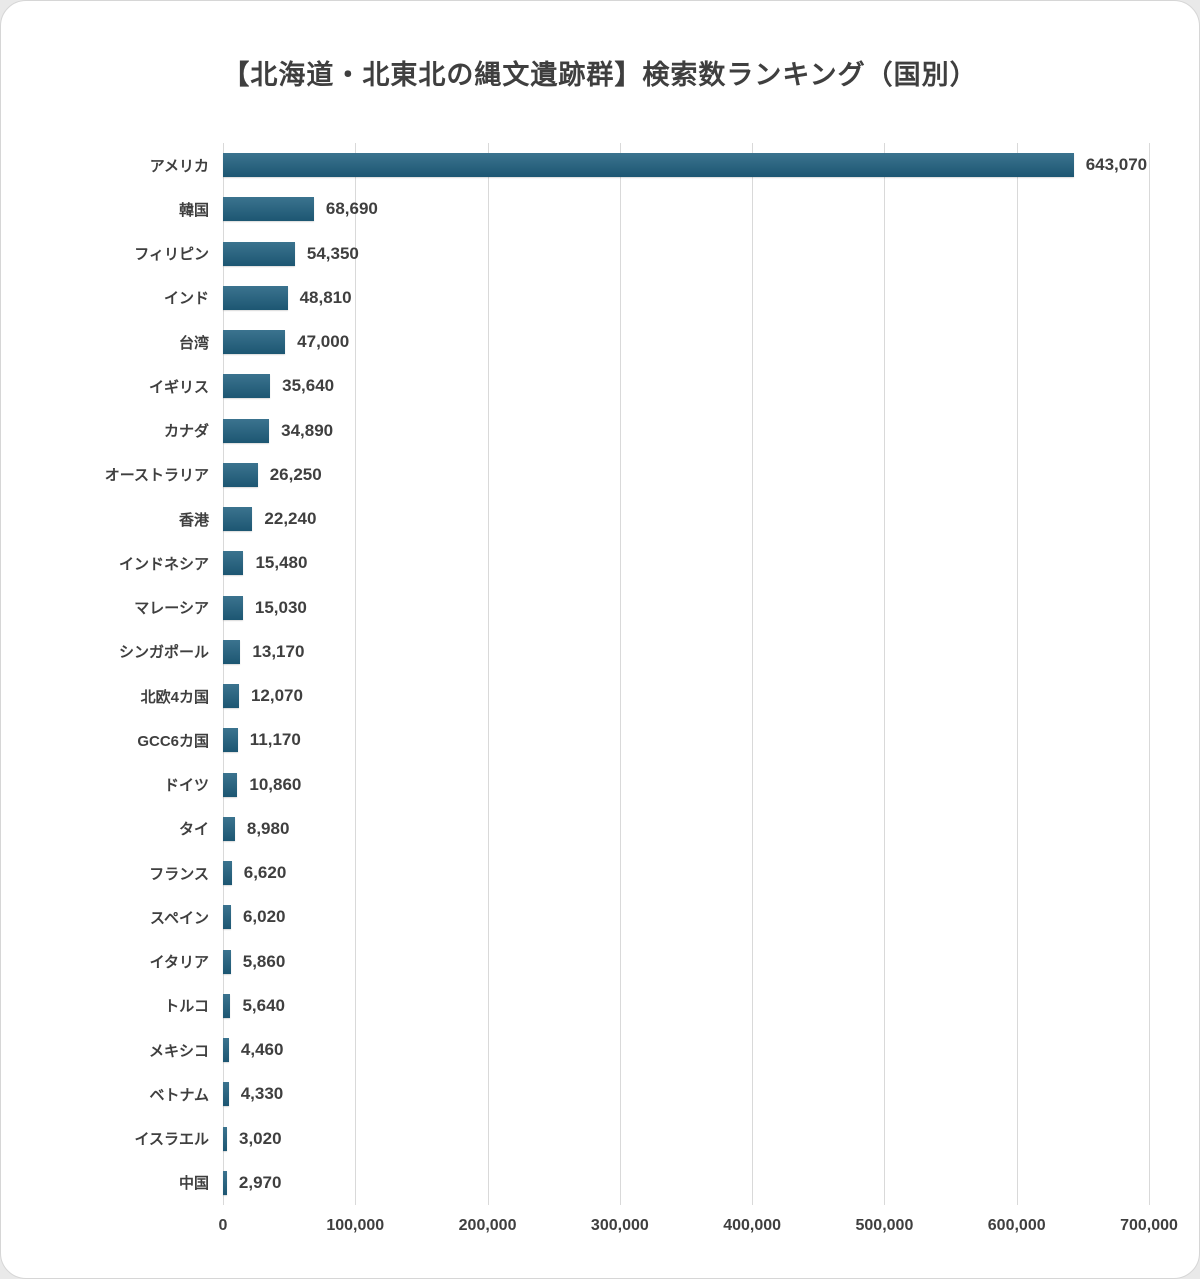 The image size is (1200, 1279). I want to click on category-label: 北欧4カ国, so click(174, 697).